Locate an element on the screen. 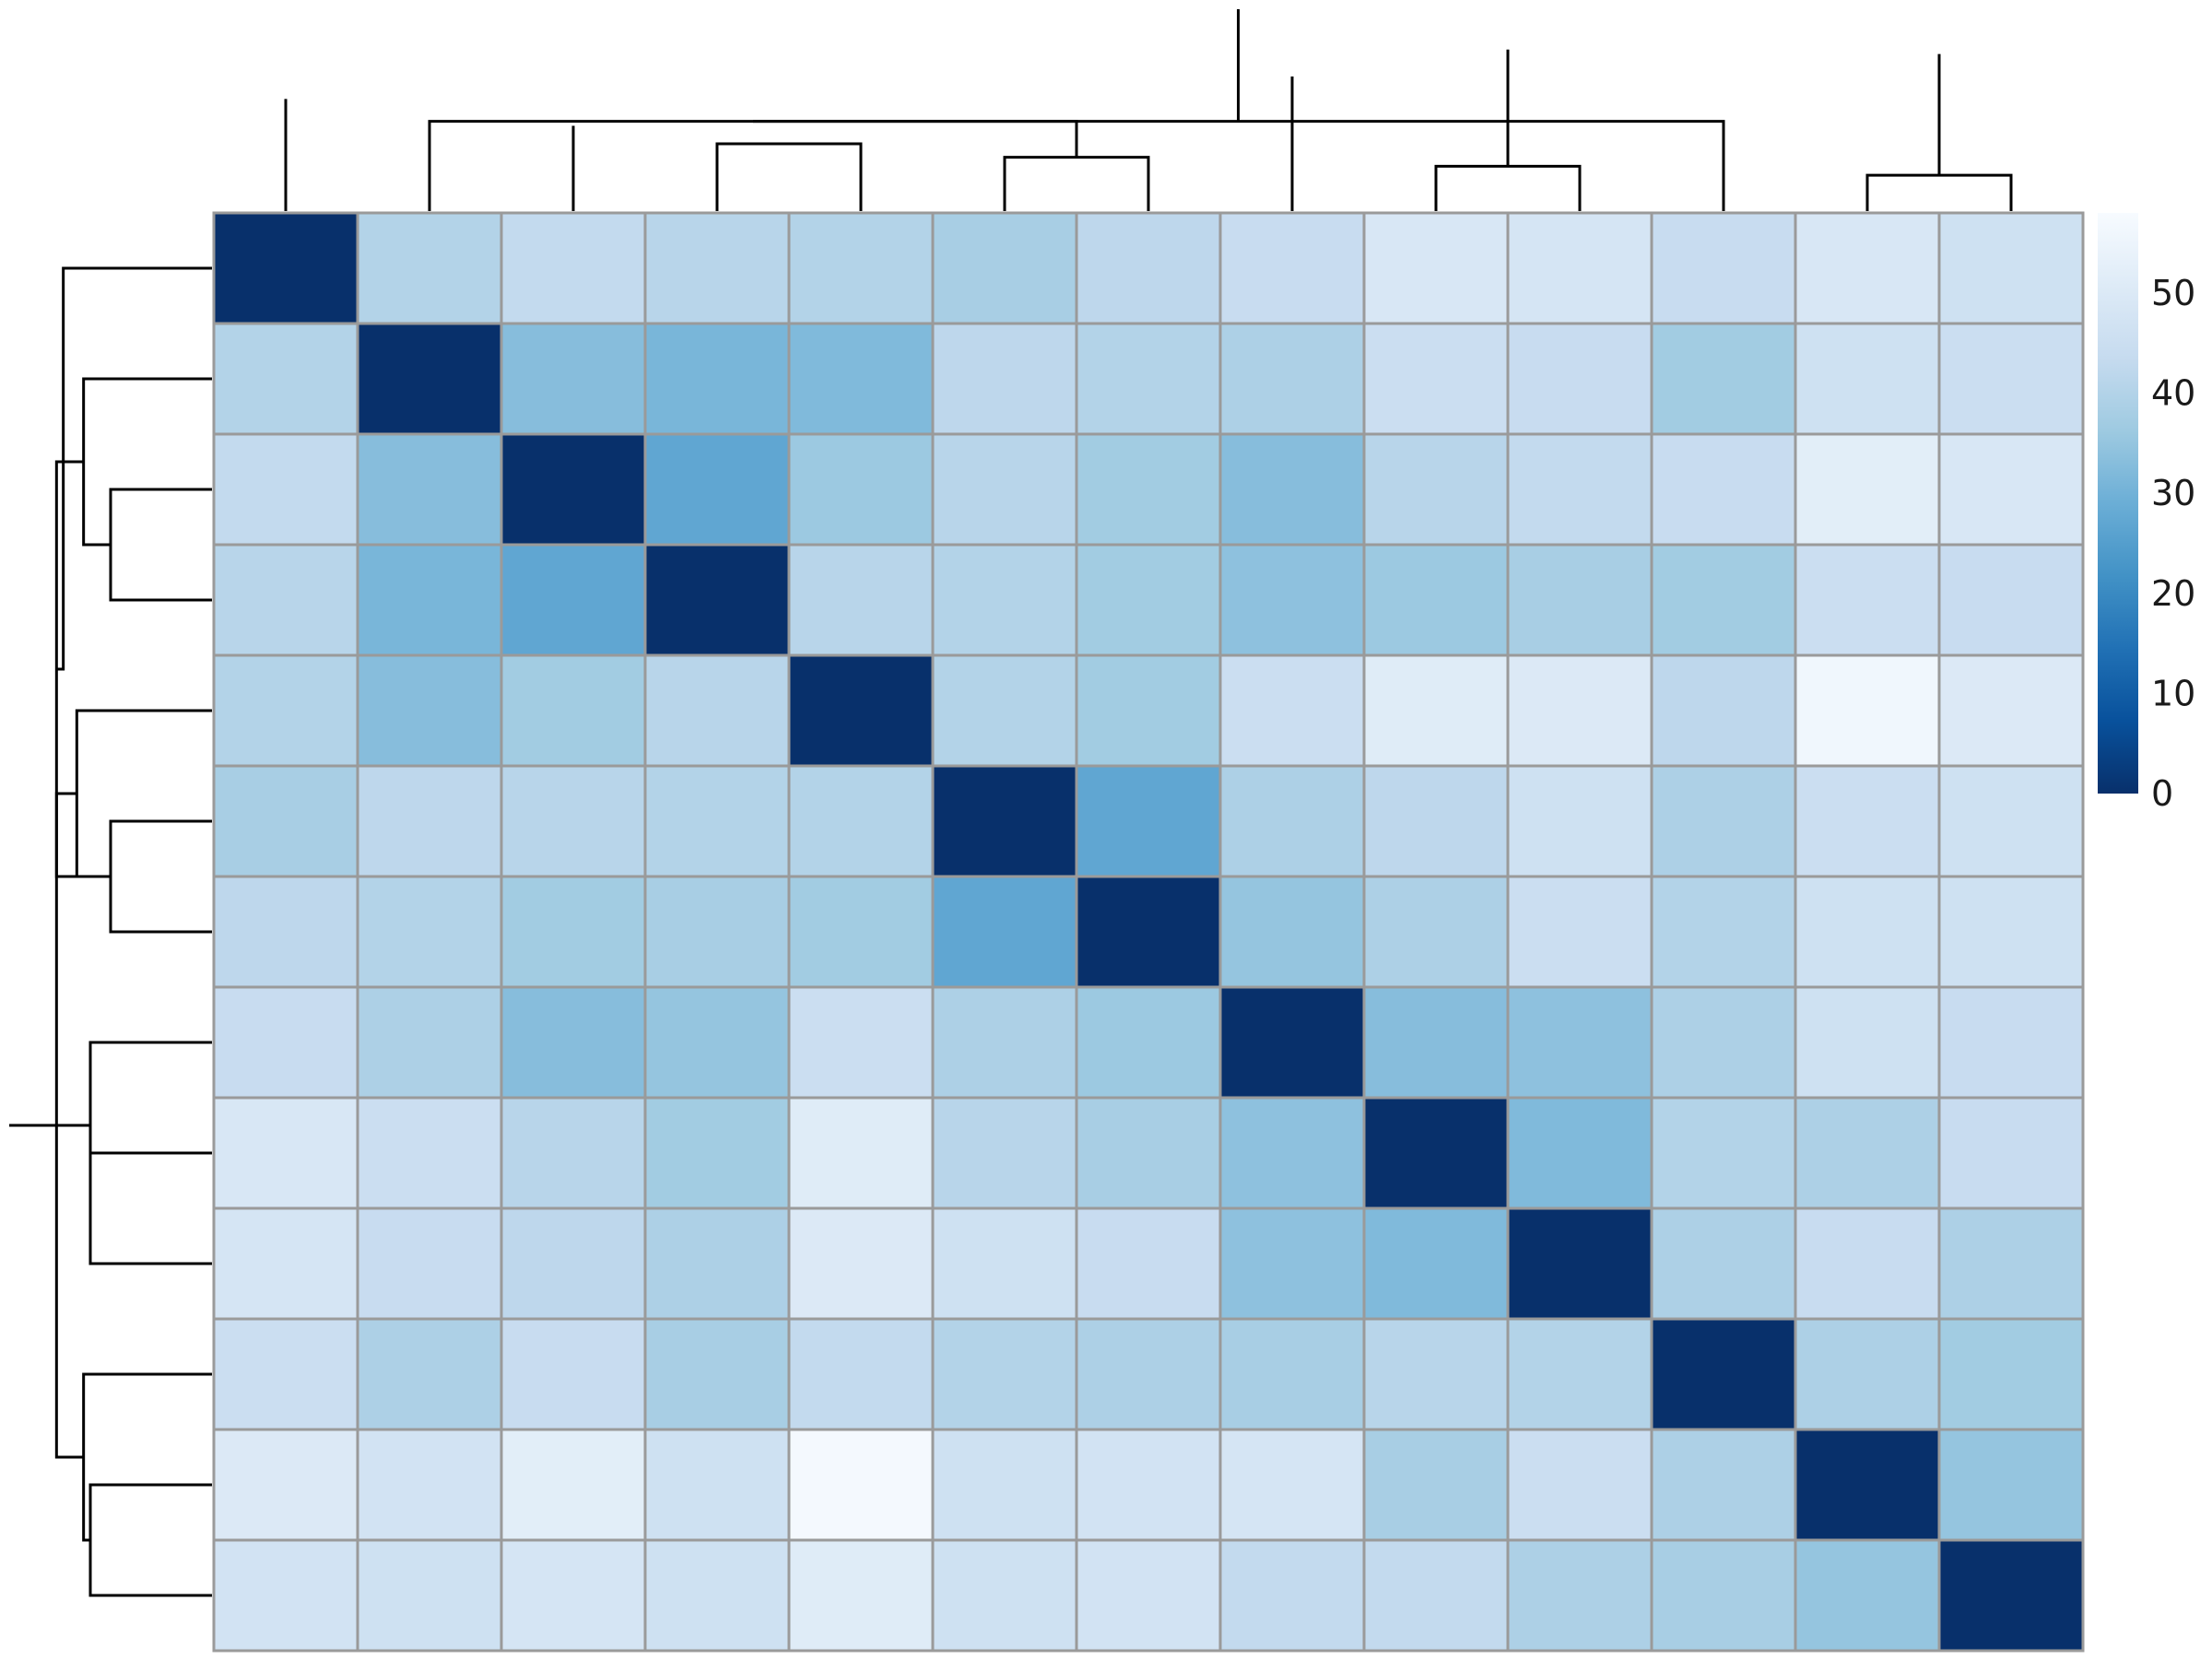 Image resolution: width=2212 pixels, height=1659 pixels. heatmap-cell-r0-c9 is located at coordinates (1579, 268).